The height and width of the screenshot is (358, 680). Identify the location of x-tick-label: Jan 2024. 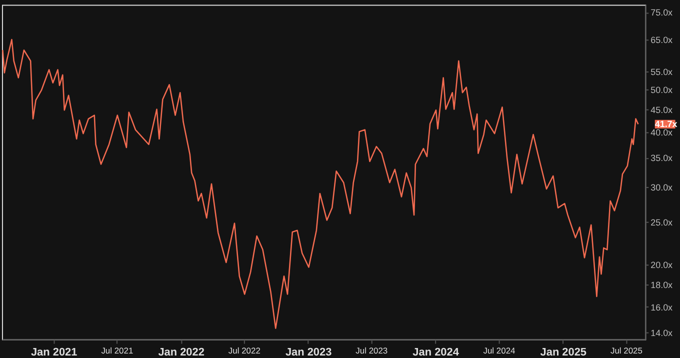
(436, 352).